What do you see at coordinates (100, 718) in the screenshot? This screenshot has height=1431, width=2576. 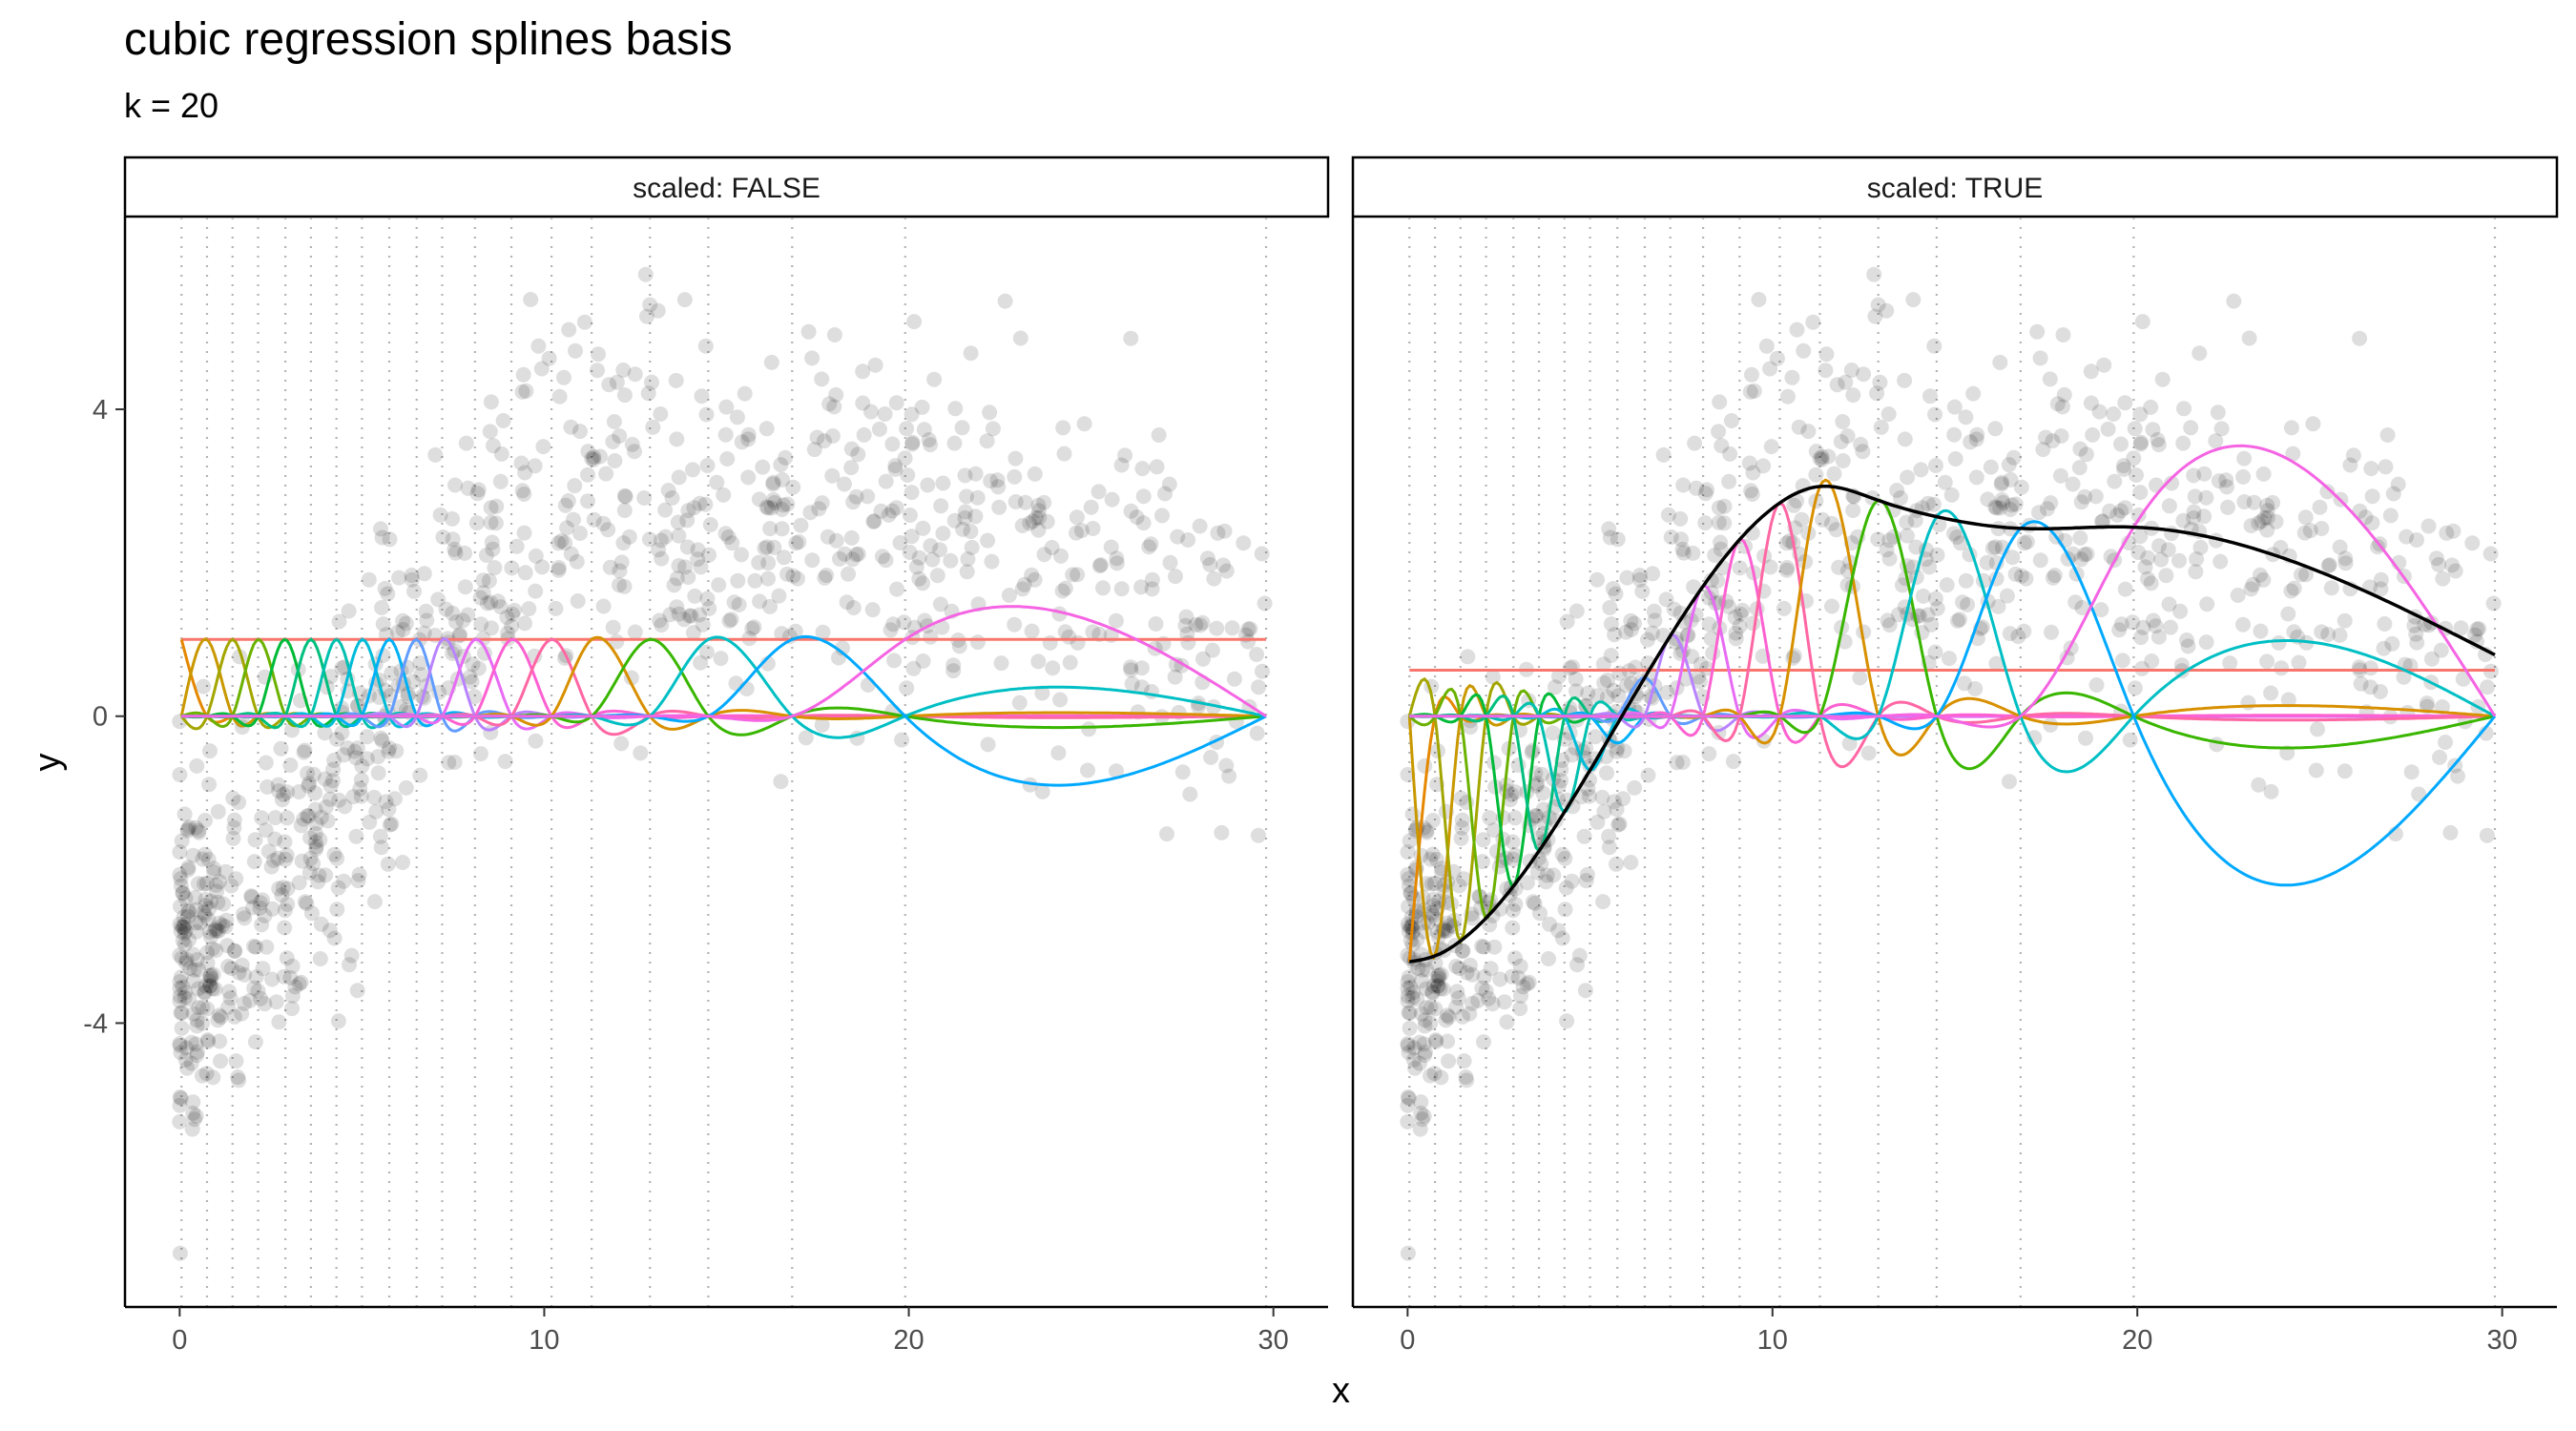 I see `y-tick-label: 0` at bounding box center [100, 718].